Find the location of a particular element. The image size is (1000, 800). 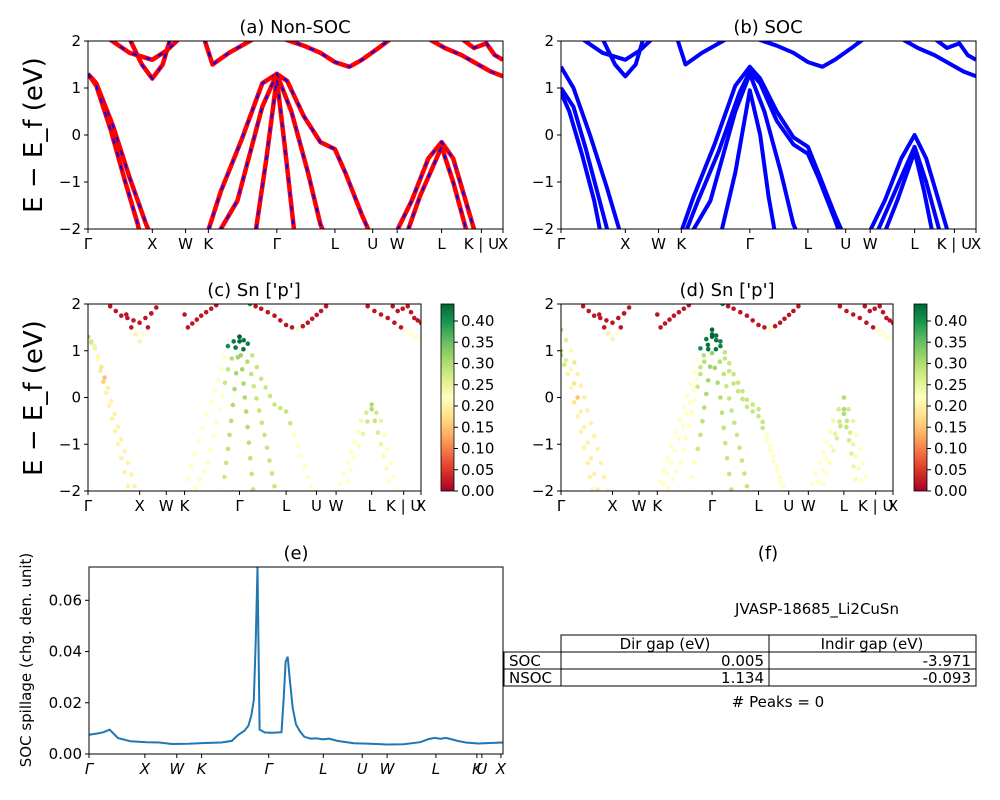

x-tick-label: W is located at coordinates (388, 769).